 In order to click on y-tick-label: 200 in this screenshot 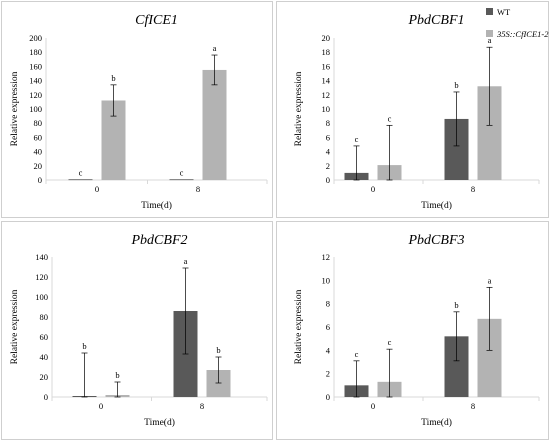, I will do `click(35, 38)`.